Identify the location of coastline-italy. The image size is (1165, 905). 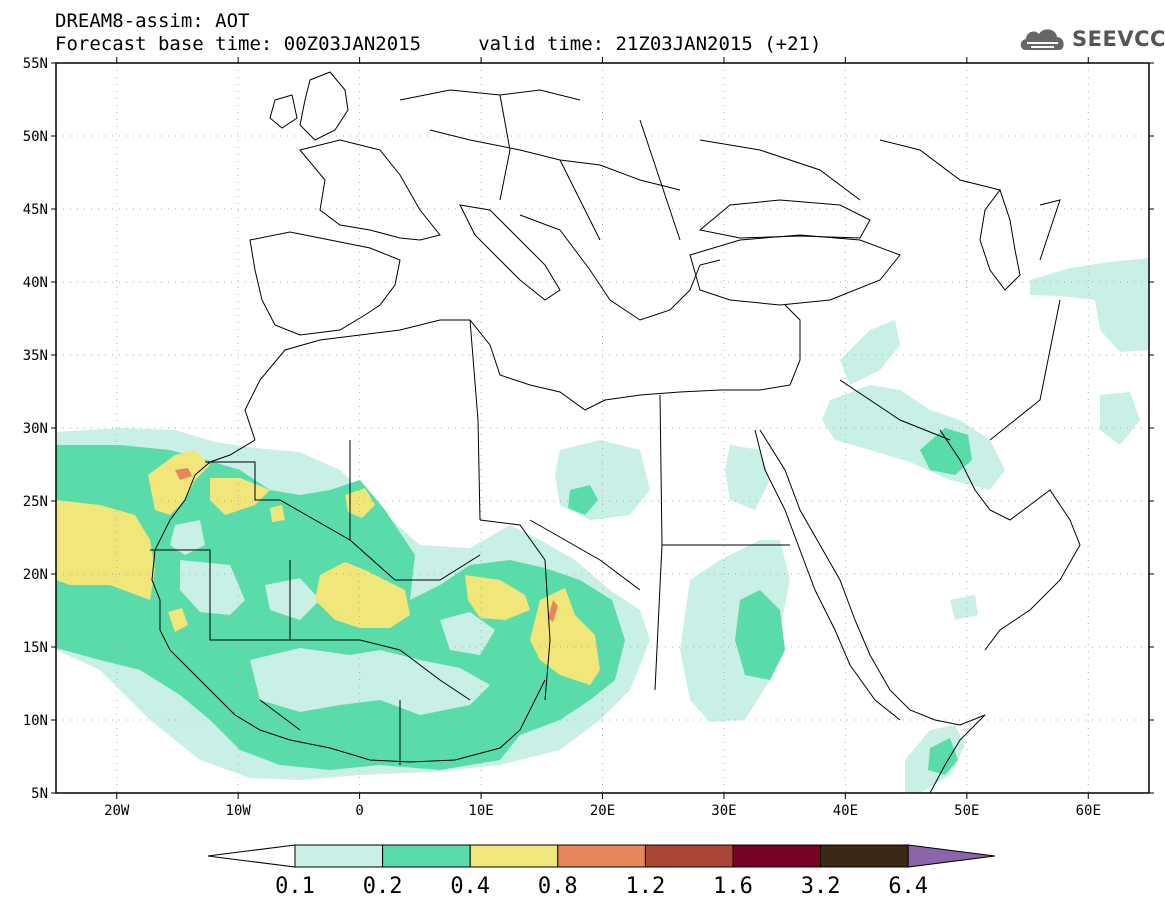
(510, 252).